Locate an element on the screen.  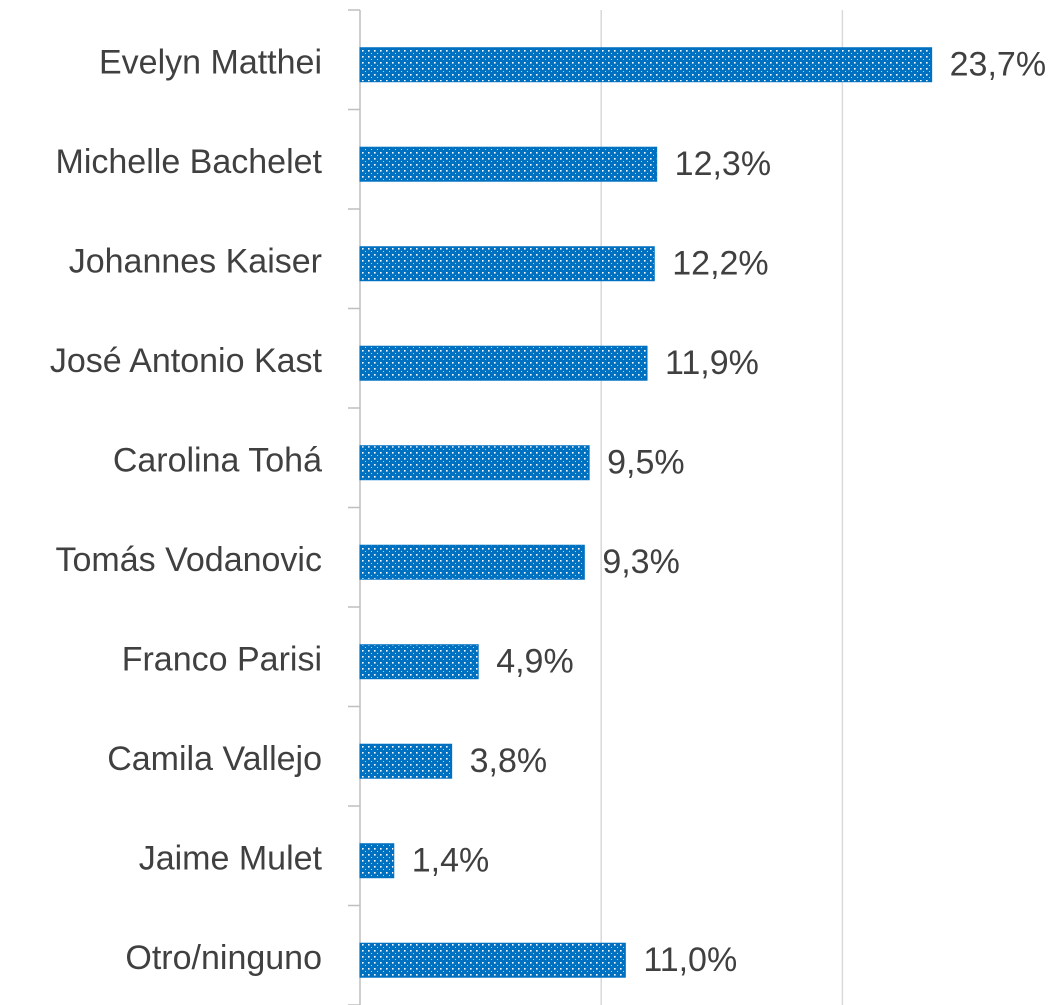
y-tick-label: Tomás Vodanovic is located at coordinates (189, 560).